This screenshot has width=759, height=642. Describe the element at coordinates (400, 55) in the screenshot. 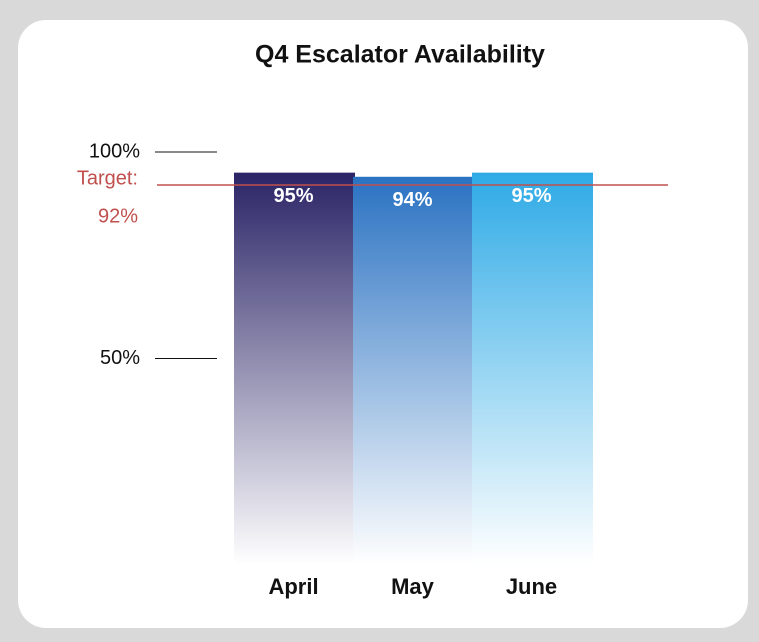

I see `chart-title: Q4 Escalator Availability` at that location.